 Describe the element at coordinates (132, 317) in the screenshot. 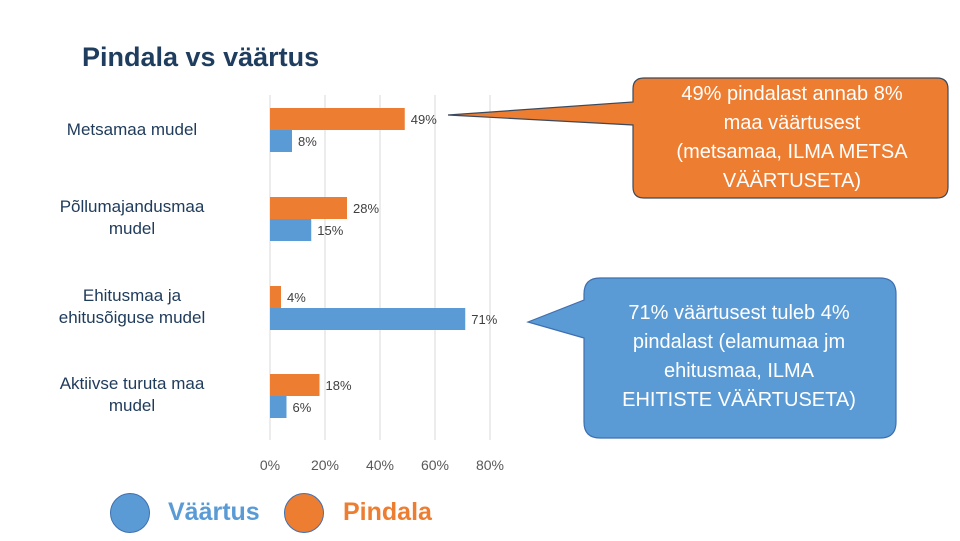

I see `category-label-line: ehitusõiguse mudel` at that location.